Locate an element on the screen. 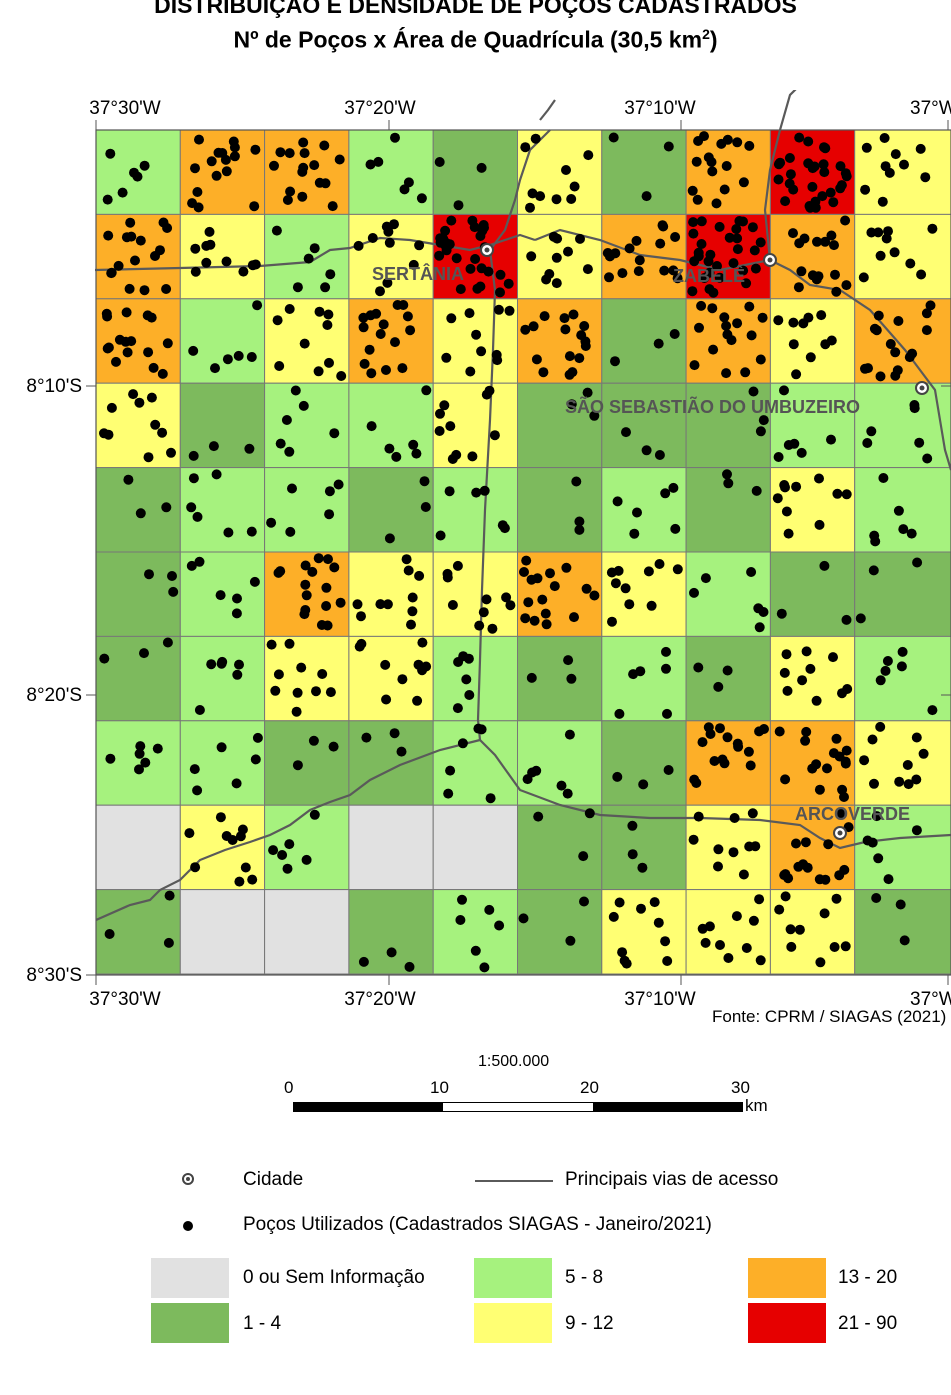  city-label-sertania: SERTÂNIA is located at coordinates (418, 273).